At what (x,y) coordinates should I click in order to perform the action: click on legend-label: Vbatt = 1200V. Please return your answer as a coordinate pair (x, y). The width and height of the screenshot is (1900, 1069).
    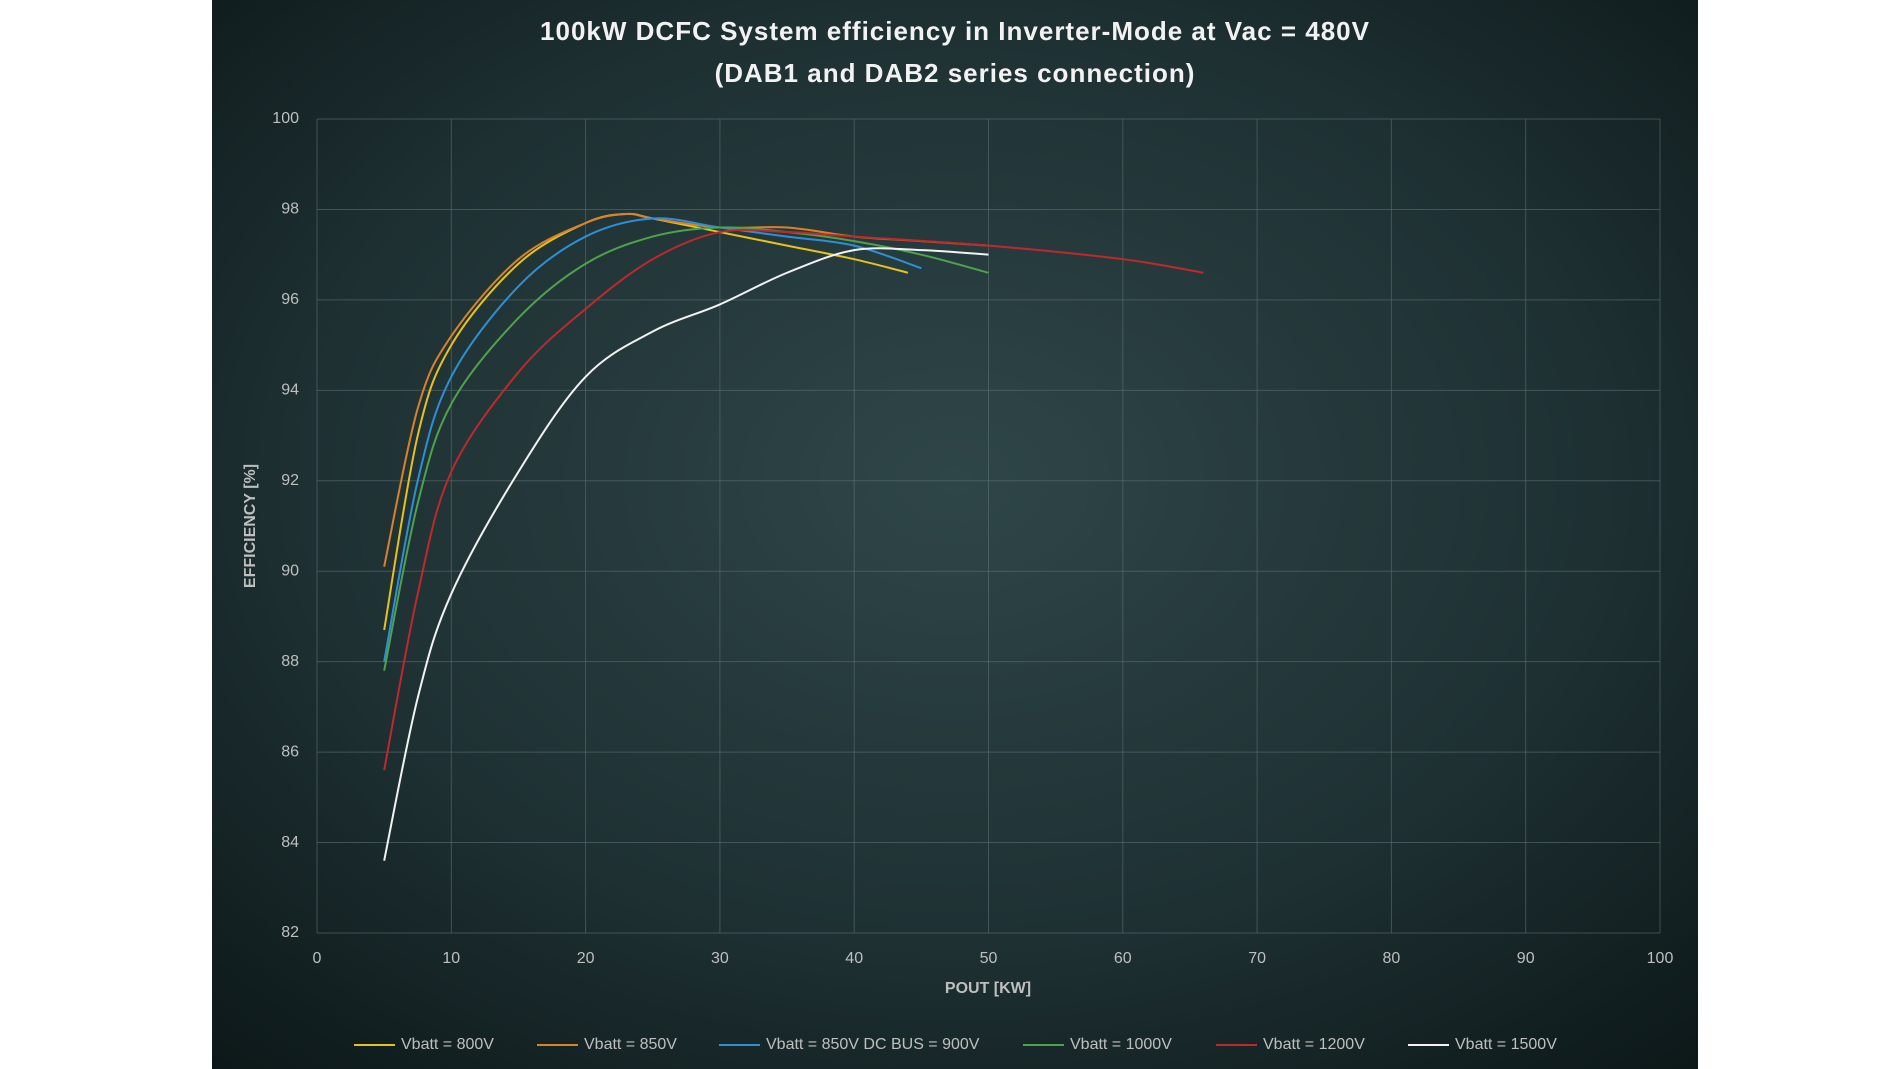
    Looking at the image, I should click on (1314, 1044).